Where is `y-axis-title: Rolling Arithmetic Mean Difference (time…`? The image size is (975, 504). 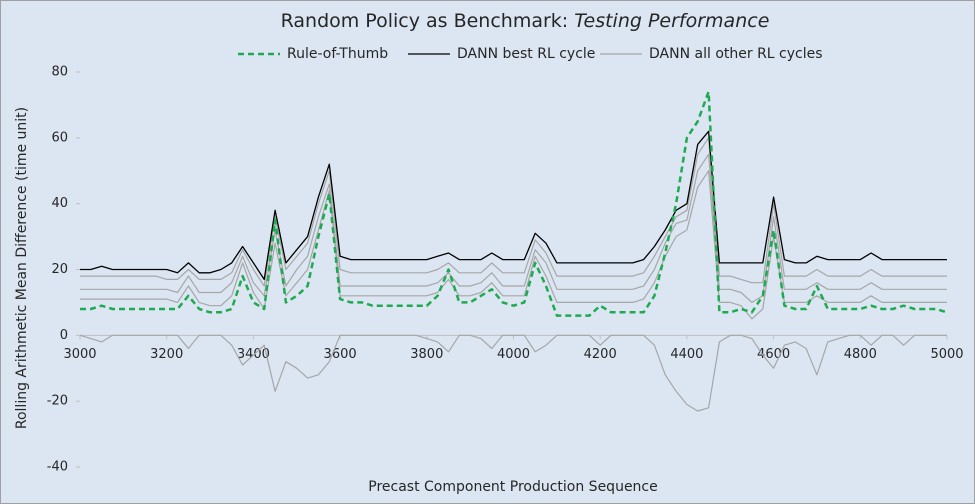 y-axis-title: Rolling Arithmetic Mean Difference (time… is located at coordinates (22, 268).